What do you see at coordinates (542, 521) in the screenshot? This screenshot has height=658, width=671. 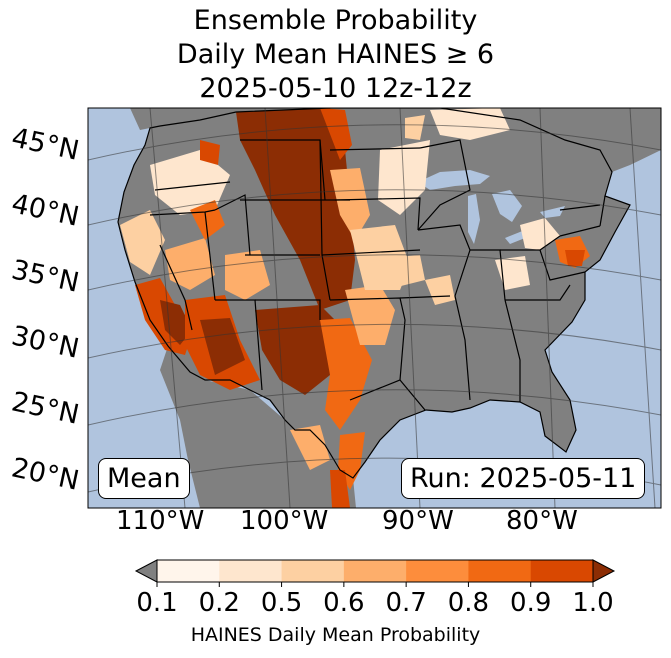 I see `lon-label-80w: 80°W` at bounding box center [542, 521].